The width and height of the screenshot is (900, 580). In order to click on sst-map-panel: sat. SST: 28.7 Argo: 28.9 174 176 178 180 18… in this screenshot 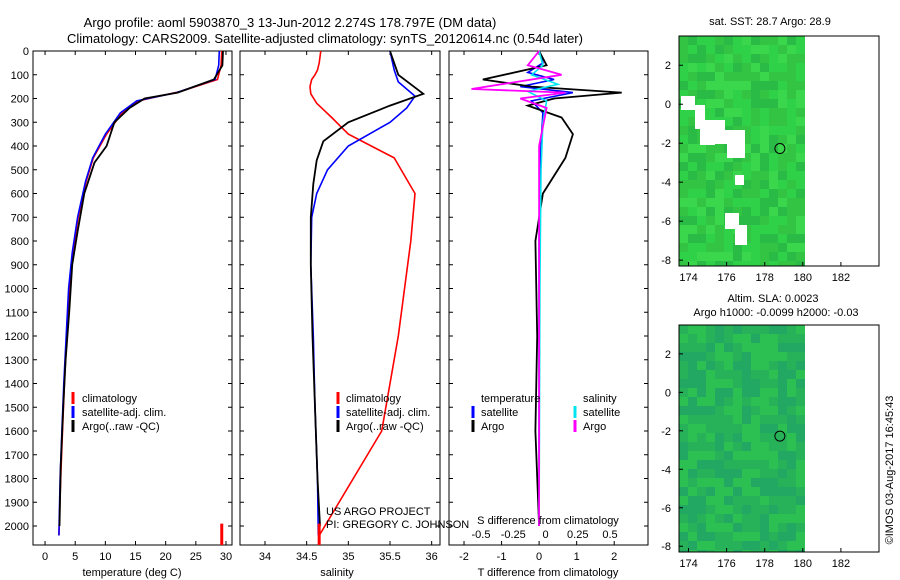, I will do `click(770, 150)`.